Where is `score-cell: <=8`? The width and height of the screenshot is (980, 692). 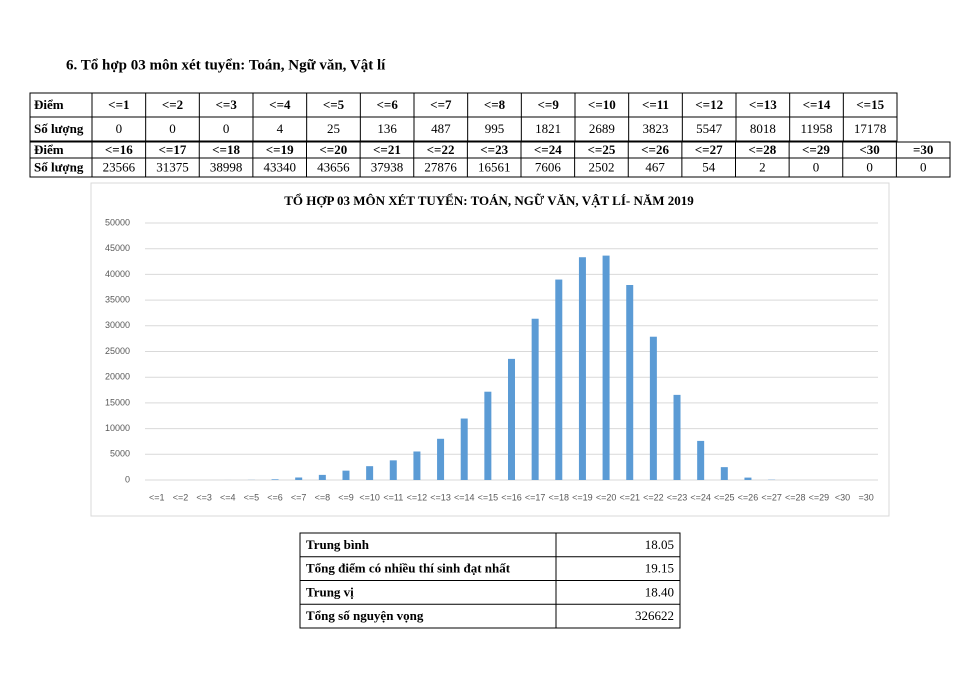
score-cell: <=8 is located at coordinates (495, 104).